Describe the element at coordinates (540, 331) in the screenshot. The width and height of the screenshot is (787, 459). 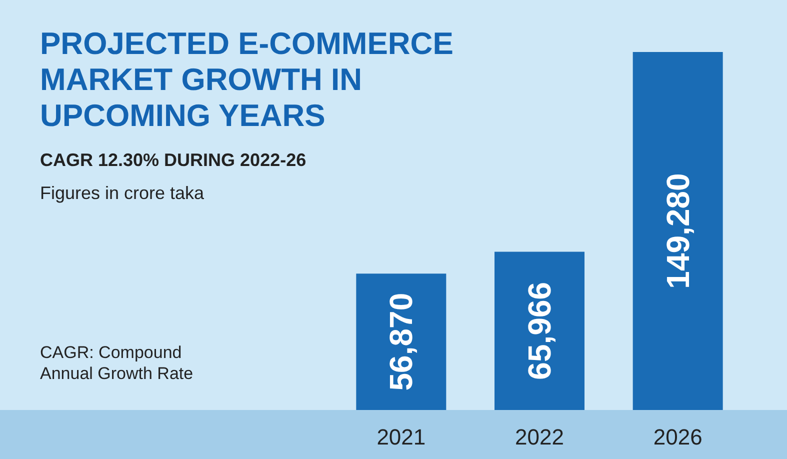
I see `data-label: 65,966` at that location.